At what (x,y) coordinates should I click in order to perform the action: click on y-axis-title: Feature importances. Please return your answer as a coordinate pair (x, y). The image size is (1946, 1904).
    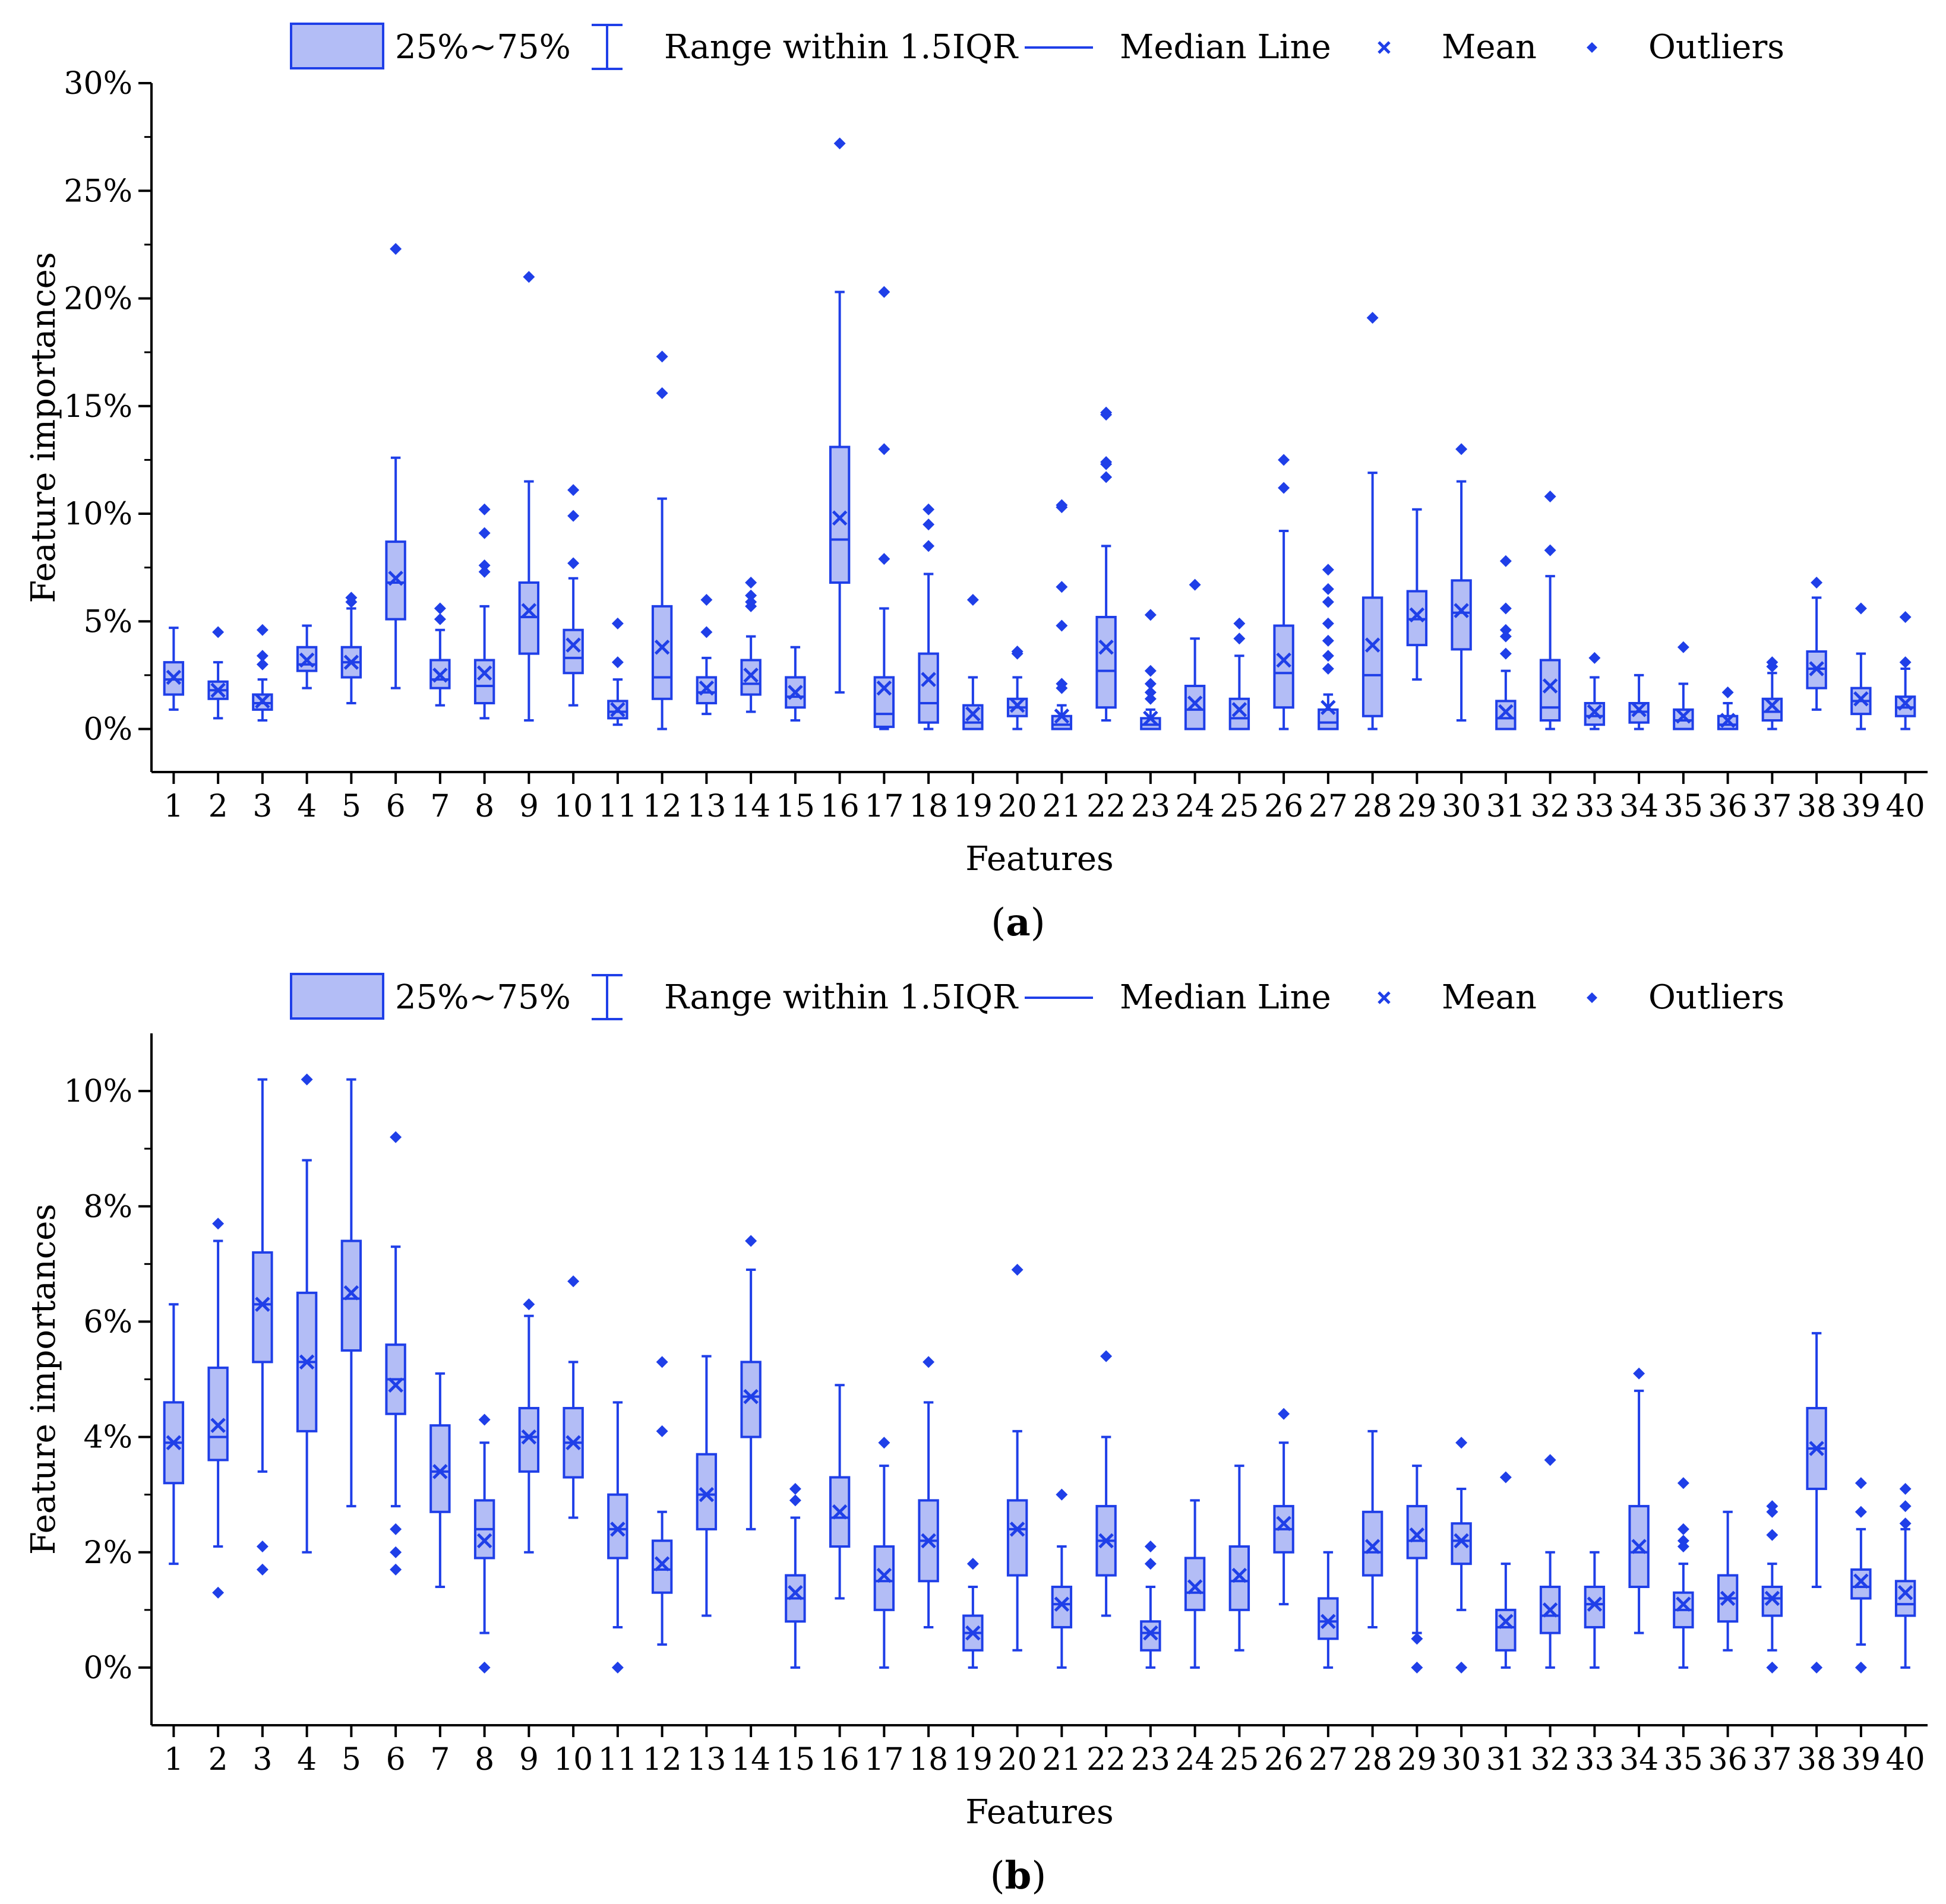
    Looking at the image, I should click on (43, 1379).